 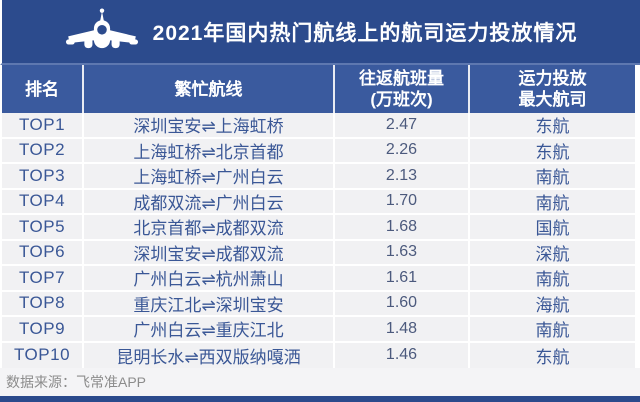 What do you see at coordinates (43, 125) in the screenshot?
I see `rank-cell: TOP1` at bounding box center [43, 125].